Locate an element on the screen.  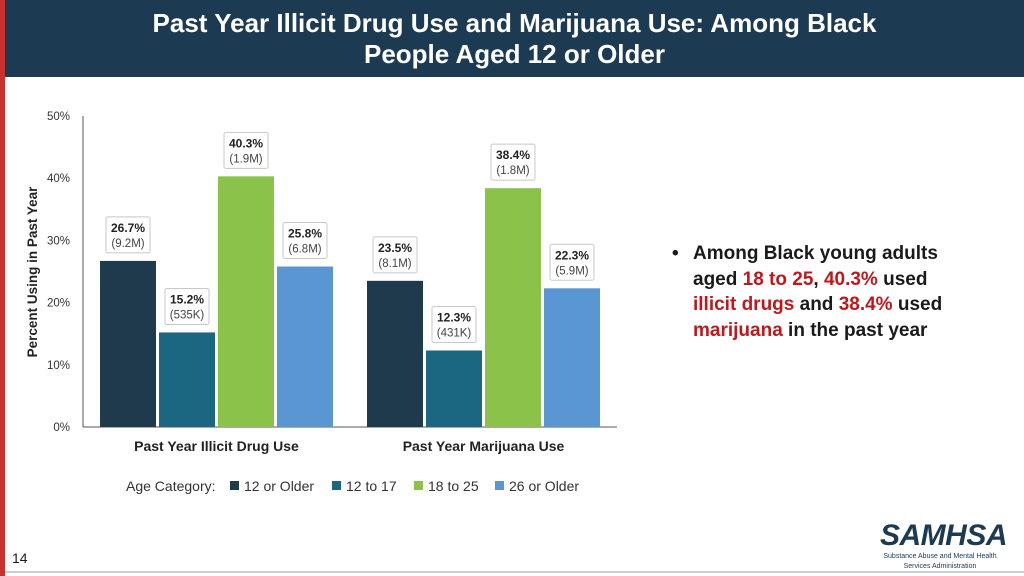
legend-title: Age Category: is located at coordinates (171, 486).